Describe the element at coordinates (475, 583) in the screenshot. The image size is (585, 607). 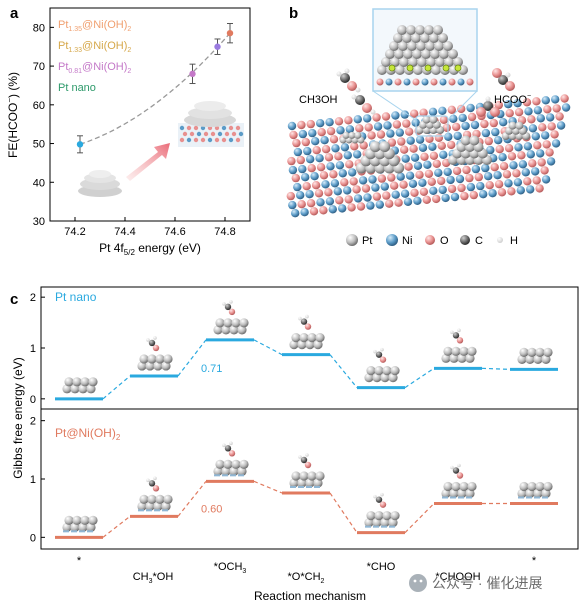
I see `watermark: 公众号 · 催化进展` at that location.